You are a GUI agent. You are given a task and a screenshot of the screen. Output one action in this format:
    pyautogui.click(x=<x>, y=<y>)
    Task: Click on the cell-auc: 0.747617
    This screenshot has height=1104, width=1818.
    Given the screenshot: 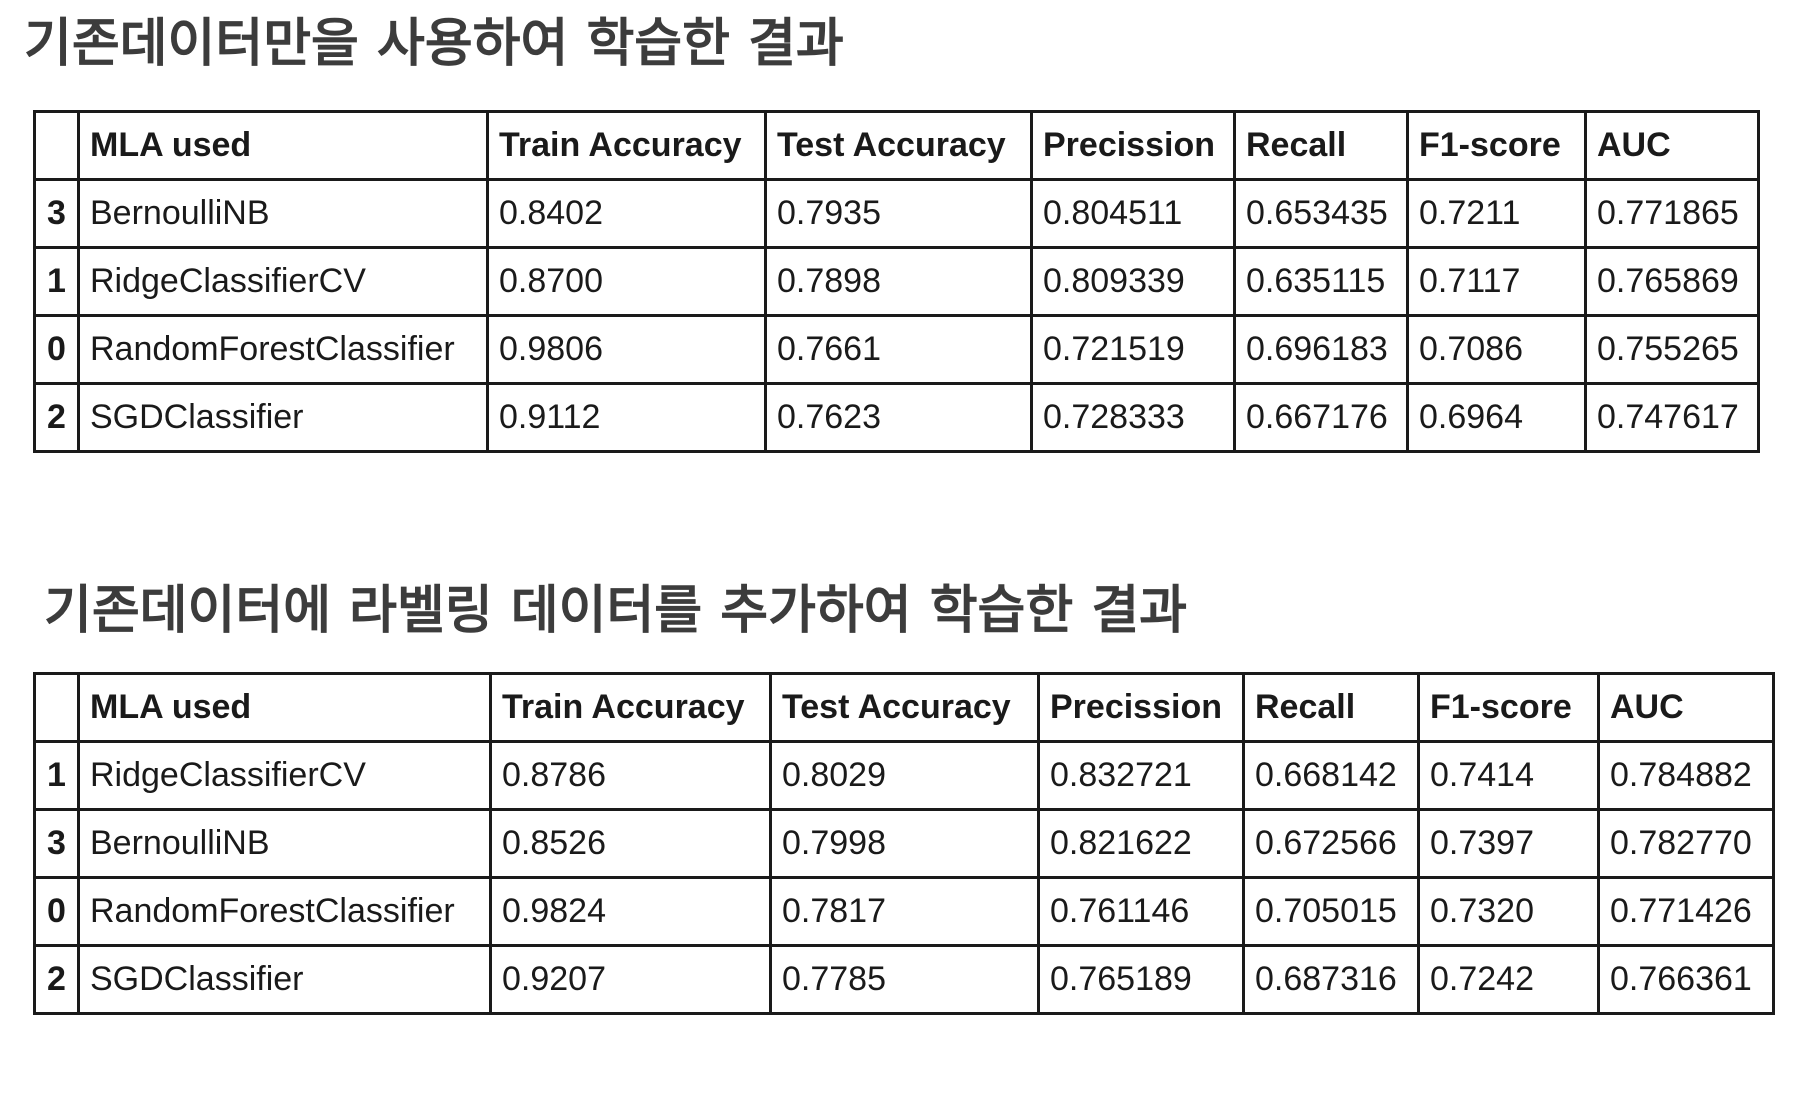 What is the action you would take?
    pyautogui.click(x=1672, y=417)
    